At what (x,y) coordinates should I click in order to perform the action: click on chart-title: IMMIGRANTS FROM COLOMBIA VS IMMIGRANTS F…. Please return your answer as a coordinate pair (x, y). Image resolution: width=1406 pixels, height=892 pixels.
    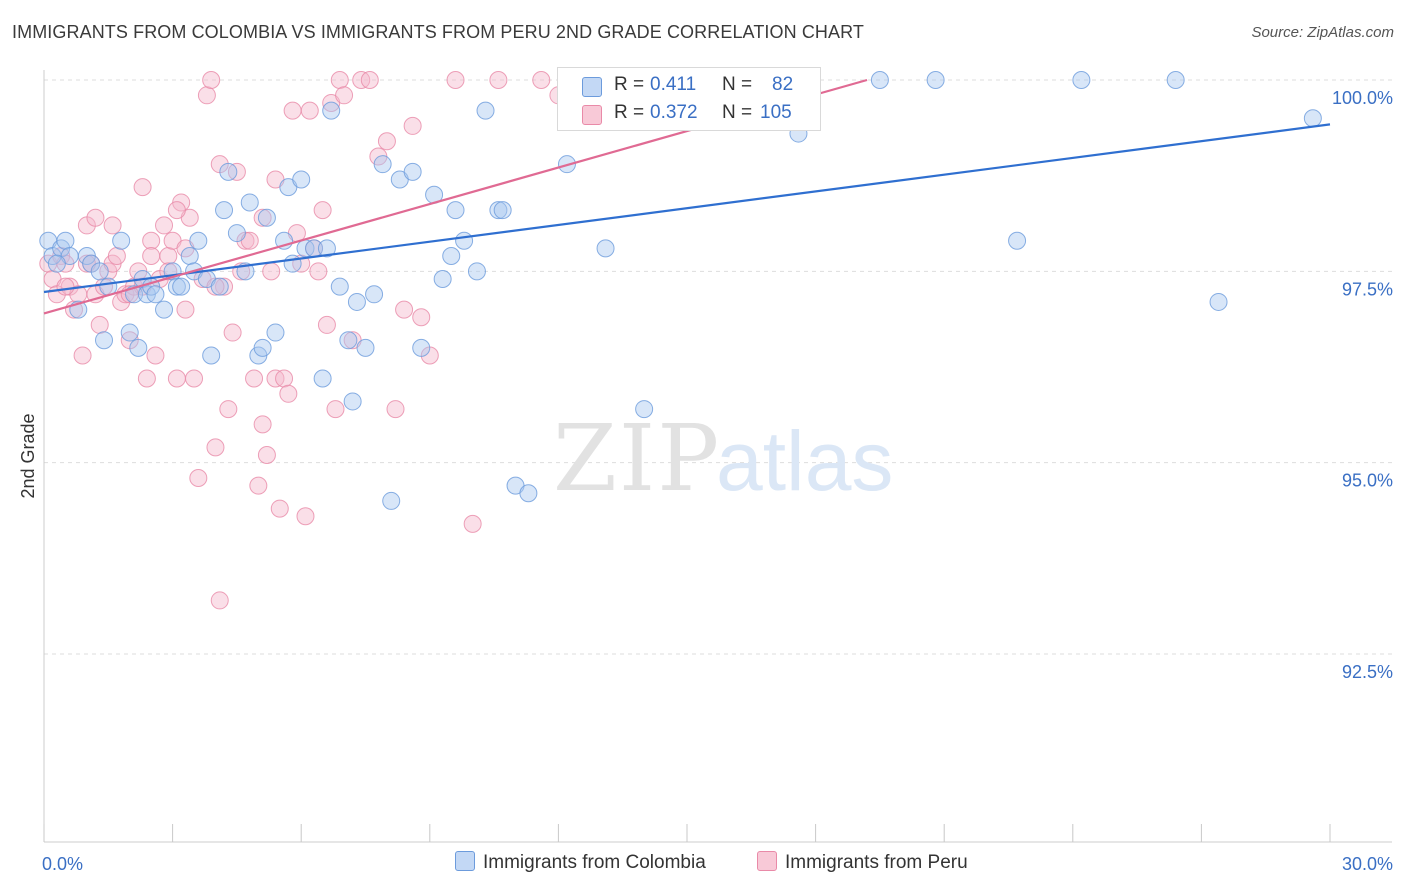
    Looking at the image, I should click on (438, 32).